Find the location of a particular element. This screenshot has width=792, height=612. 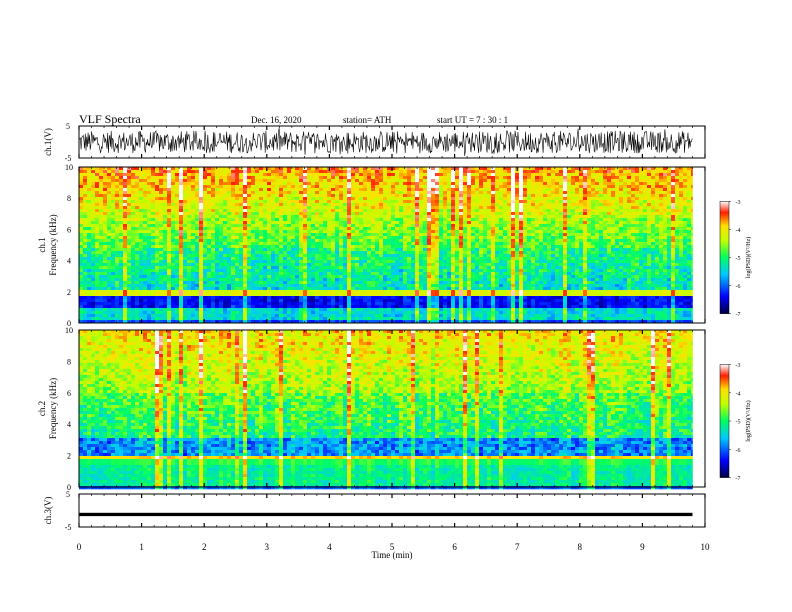

date-label: Dec. 16, 2020 is located at coordinates (276, 120).